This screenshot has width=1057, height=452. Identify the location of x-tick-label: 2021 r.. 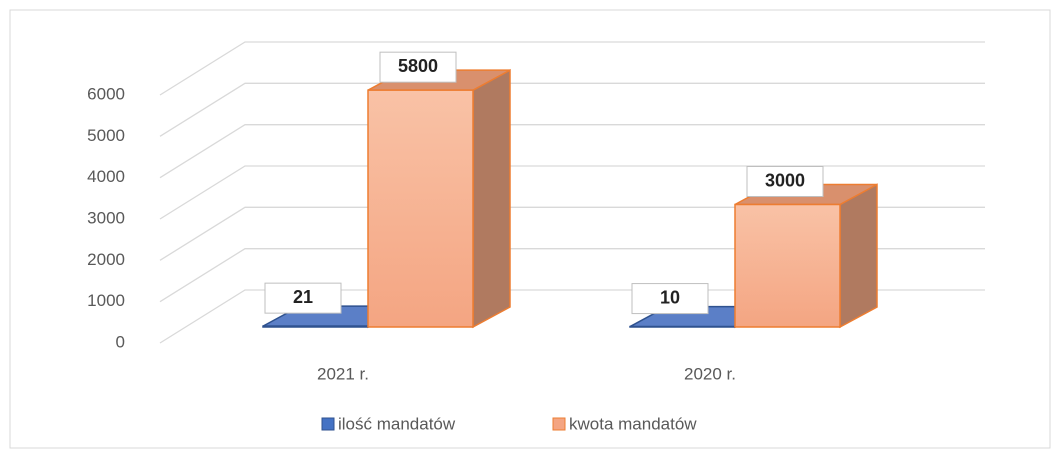
(343, 373).